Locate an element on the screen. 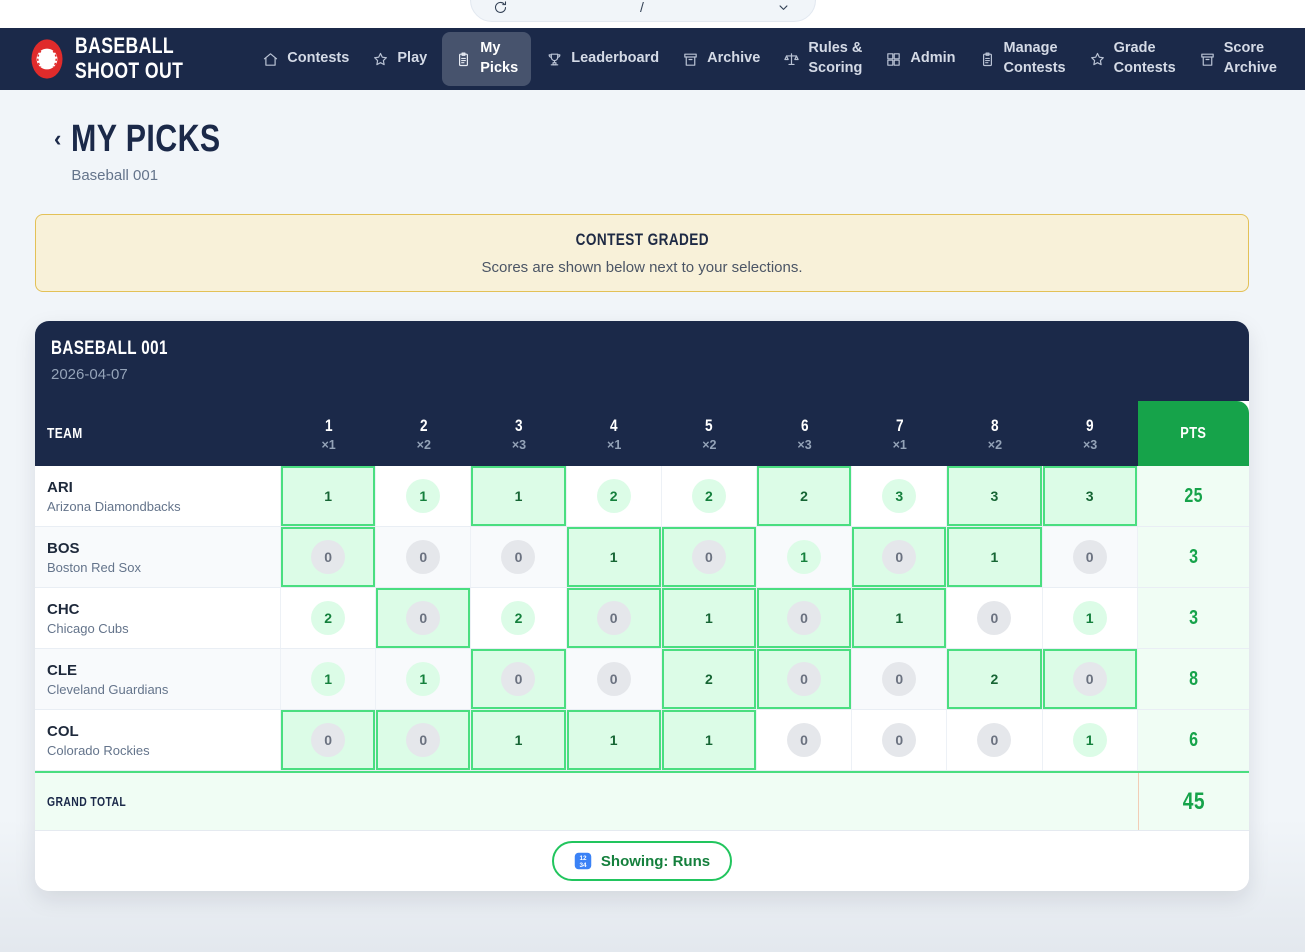 This screenshot has height=952, width=1305. input-numbers-icon: 12 34 is located at coordinates (583, 861).